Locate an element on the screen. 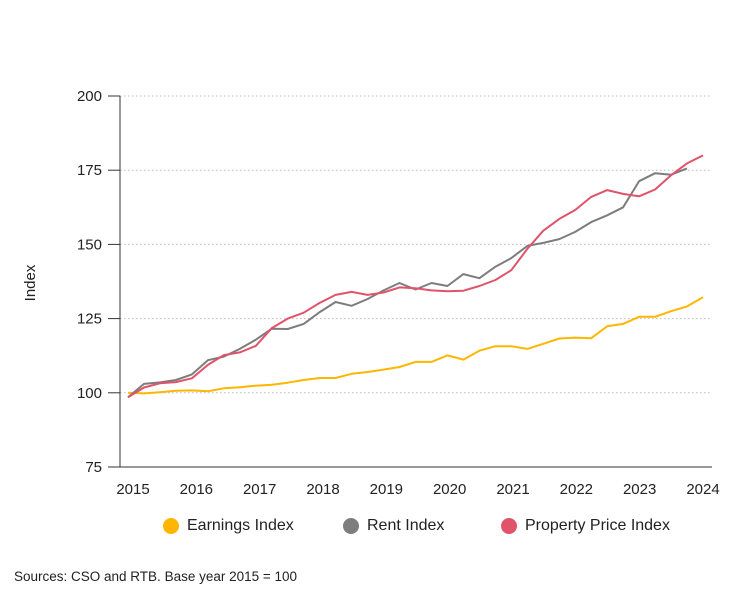  x-tick-label: 2024 is located at coordinates (702, 489).